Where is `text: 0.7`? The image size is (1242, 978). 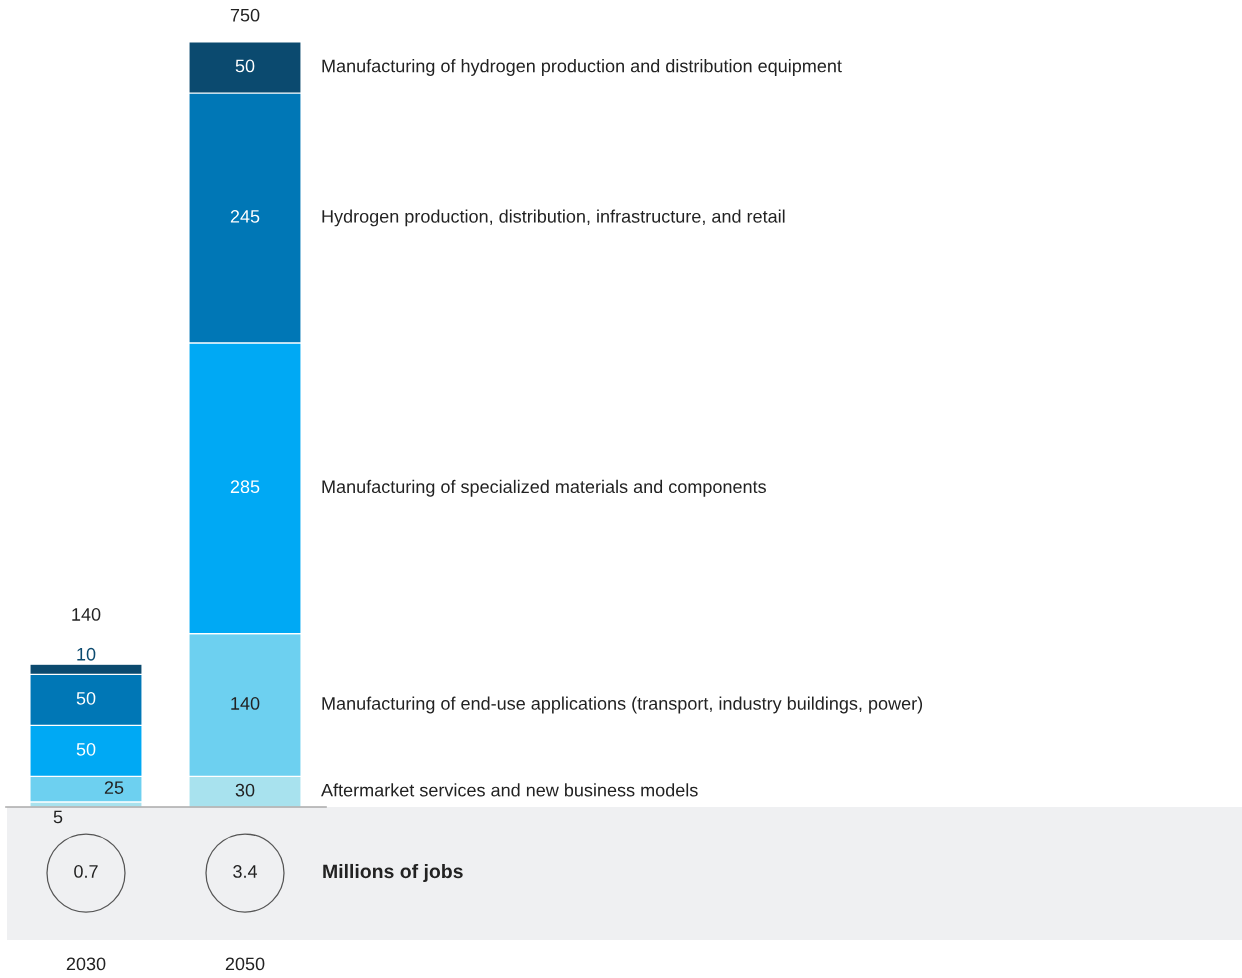
text: 0.7 is located at coordinates (86, 871).